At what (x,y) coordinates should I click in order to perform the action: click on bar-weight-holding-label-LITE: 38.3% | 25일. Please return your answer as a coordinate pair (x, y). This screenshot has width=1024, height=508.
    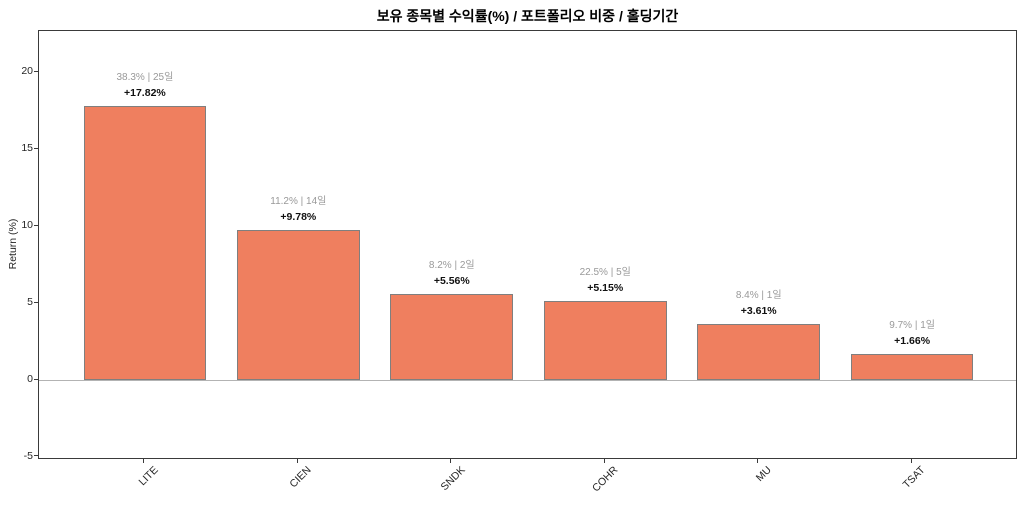
    Looking at the image, I should click on (145, 77).